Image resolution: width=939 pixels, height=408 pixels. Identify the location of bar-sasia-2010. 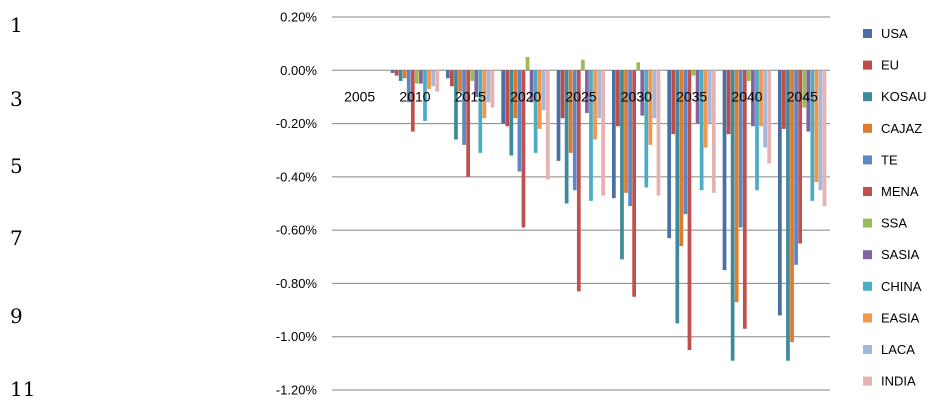
(421, 77).